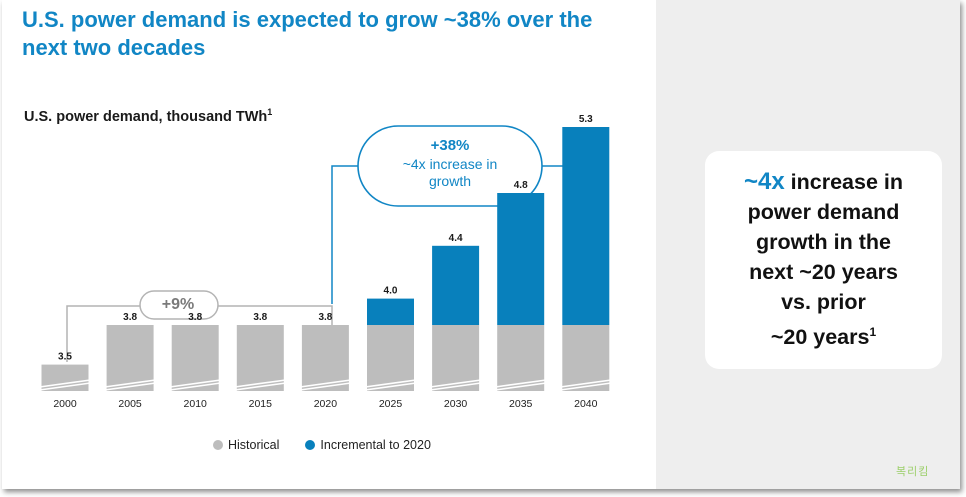 The width and height of the screenshot is (966, 497). What do you see at coordinates (325, 317) in the screenshot?
I see `value-label-2020: 3.8` at bounding box center [325, 317].